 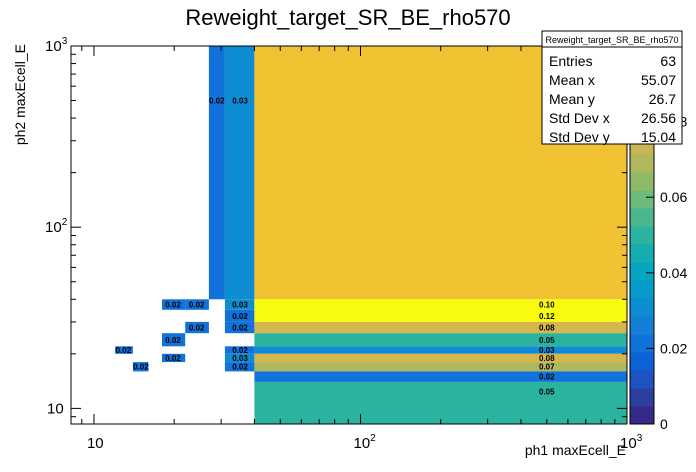 I want to click on stats-row-label: Std Dev y, so click(x=579, y=137).